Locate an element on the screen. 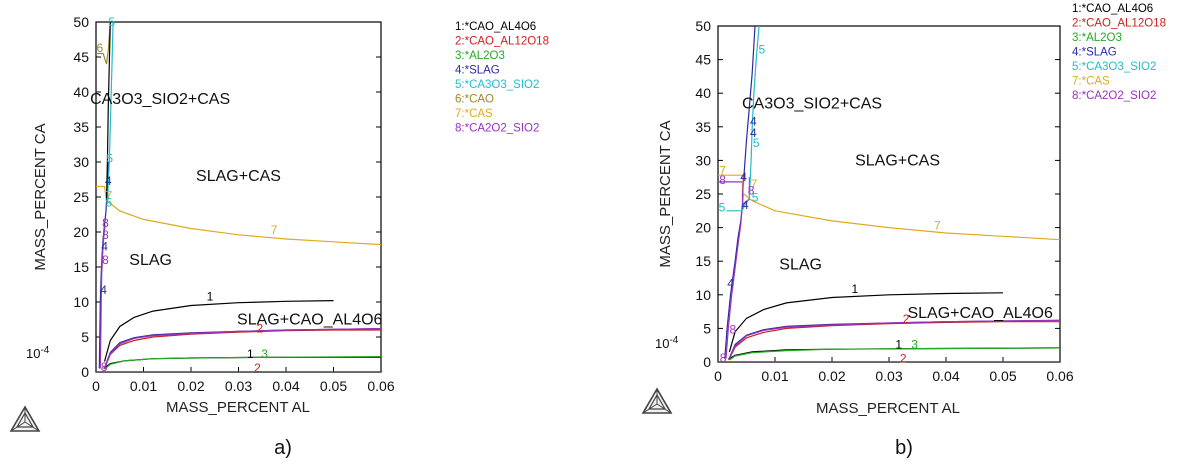 The height and width of the screenshot is (462, 1188). y-tick-label: 0 is located at coordinates (707, 362).